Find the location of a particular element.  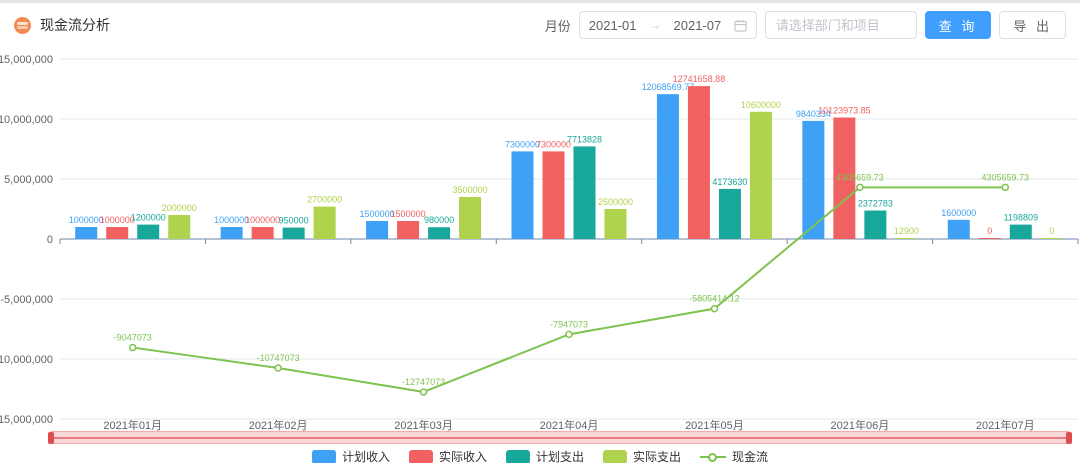

bar-value-label: 2000000 is located at coordinates (179, 208).